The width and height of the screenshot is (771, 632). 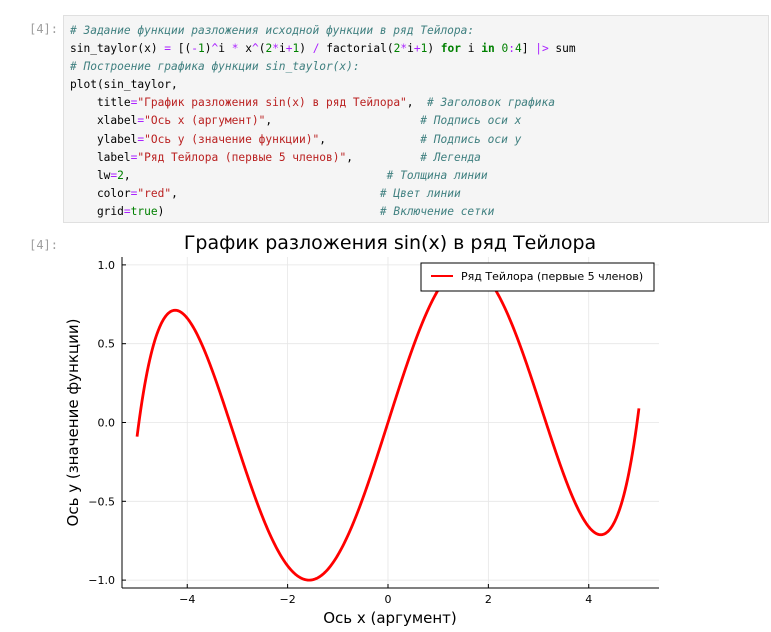 I want to click on x-tick-label: 4, so click(x=588, y=599).